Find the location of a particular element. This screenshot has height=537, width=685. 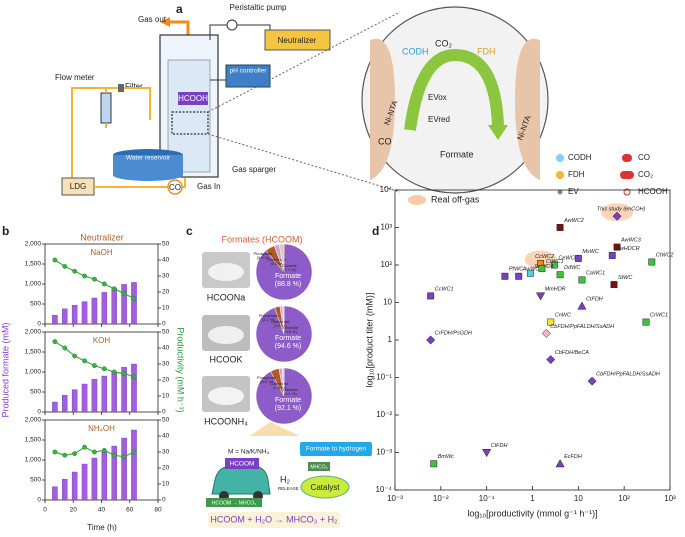

y2-tick-label: 20 is located at coordinates (166, 292).